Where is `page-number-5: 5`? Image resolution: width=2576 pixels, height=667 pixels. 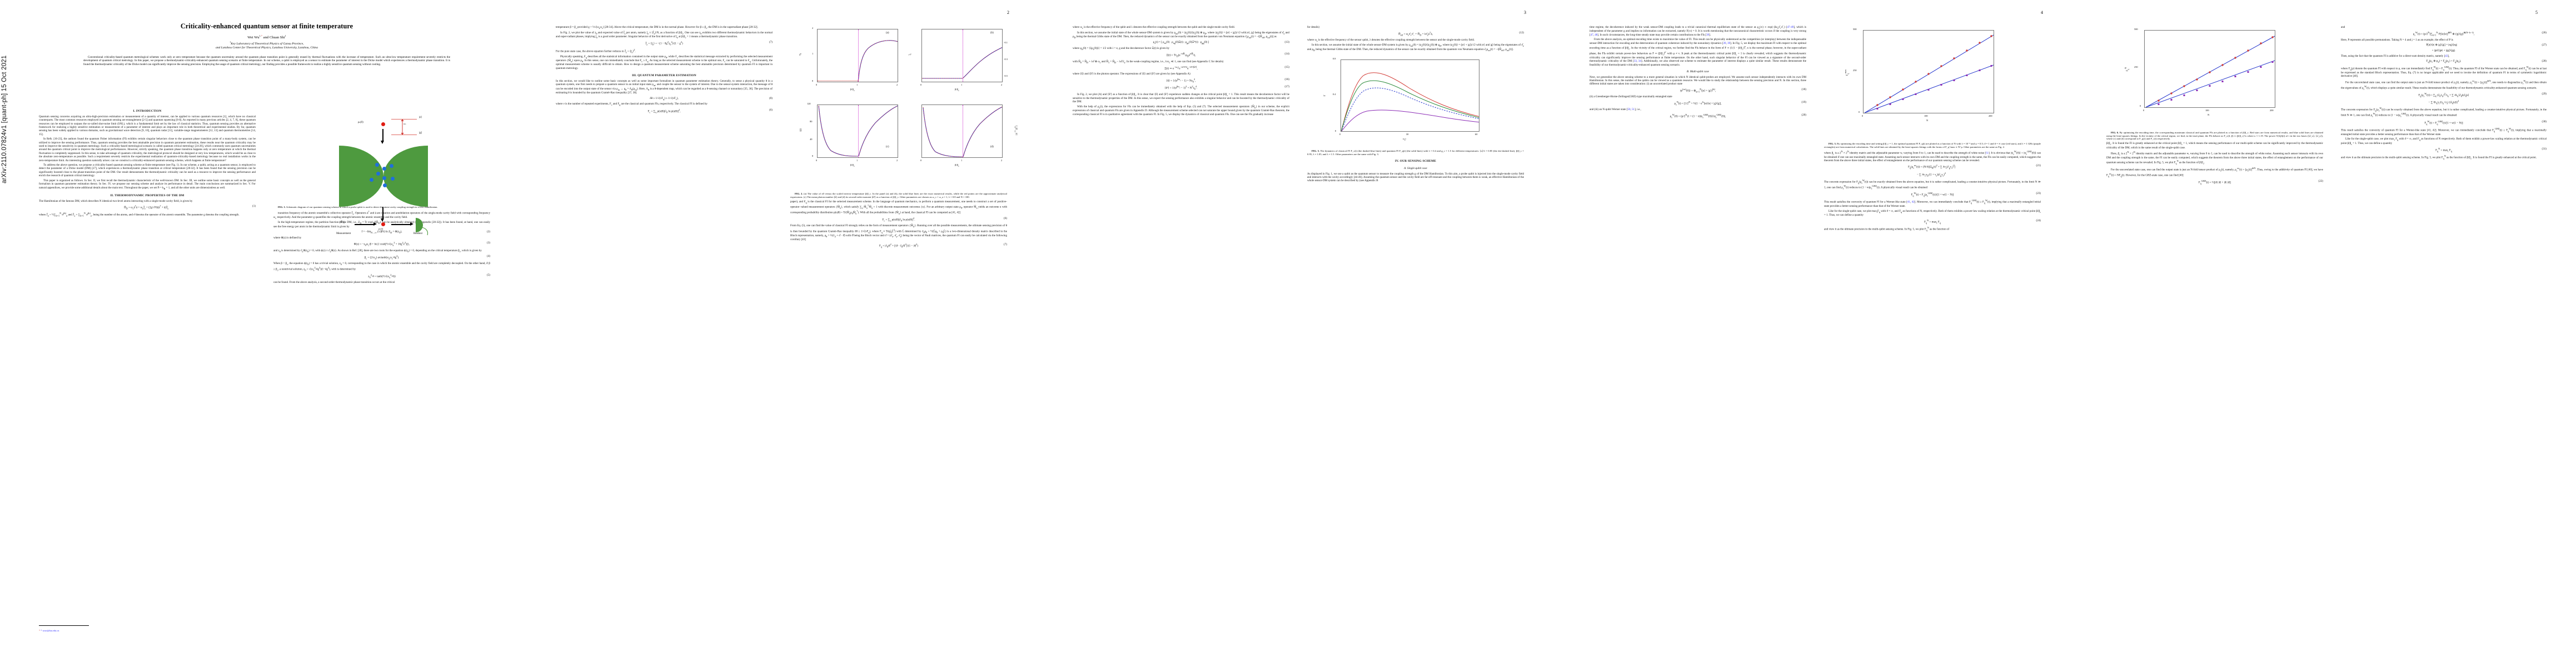 page-number-5: 5 is located at coordinates (2536, 12).